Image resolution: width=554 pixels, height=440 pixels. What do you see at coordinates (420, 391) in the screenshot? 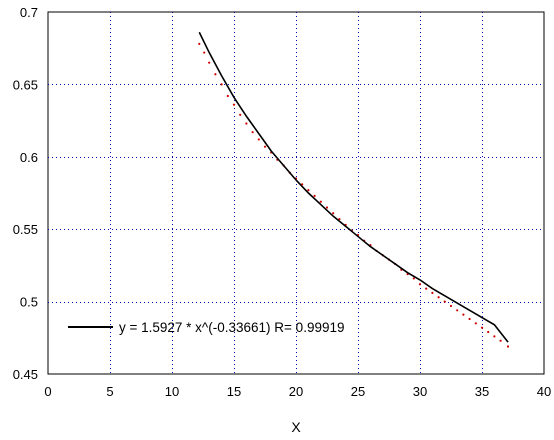
I see `x-tick-label: 30` at bounding box center [420, 391].